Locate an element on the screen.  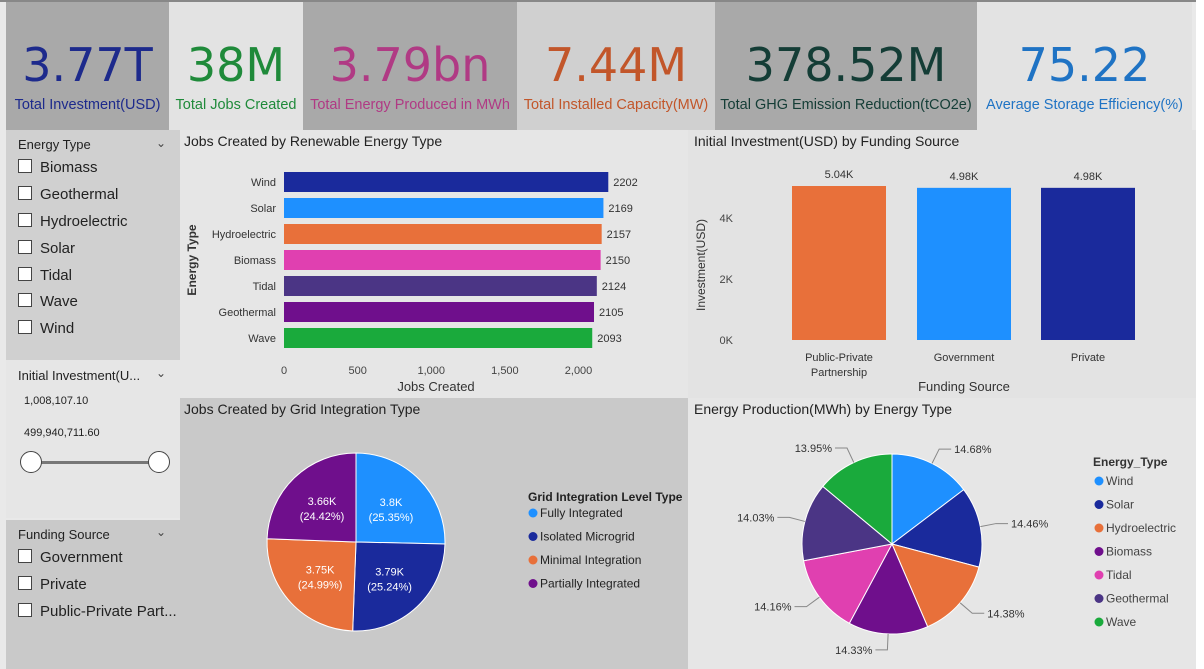
slice-percent-label: 13.95% is located at coordinates (814, 449).